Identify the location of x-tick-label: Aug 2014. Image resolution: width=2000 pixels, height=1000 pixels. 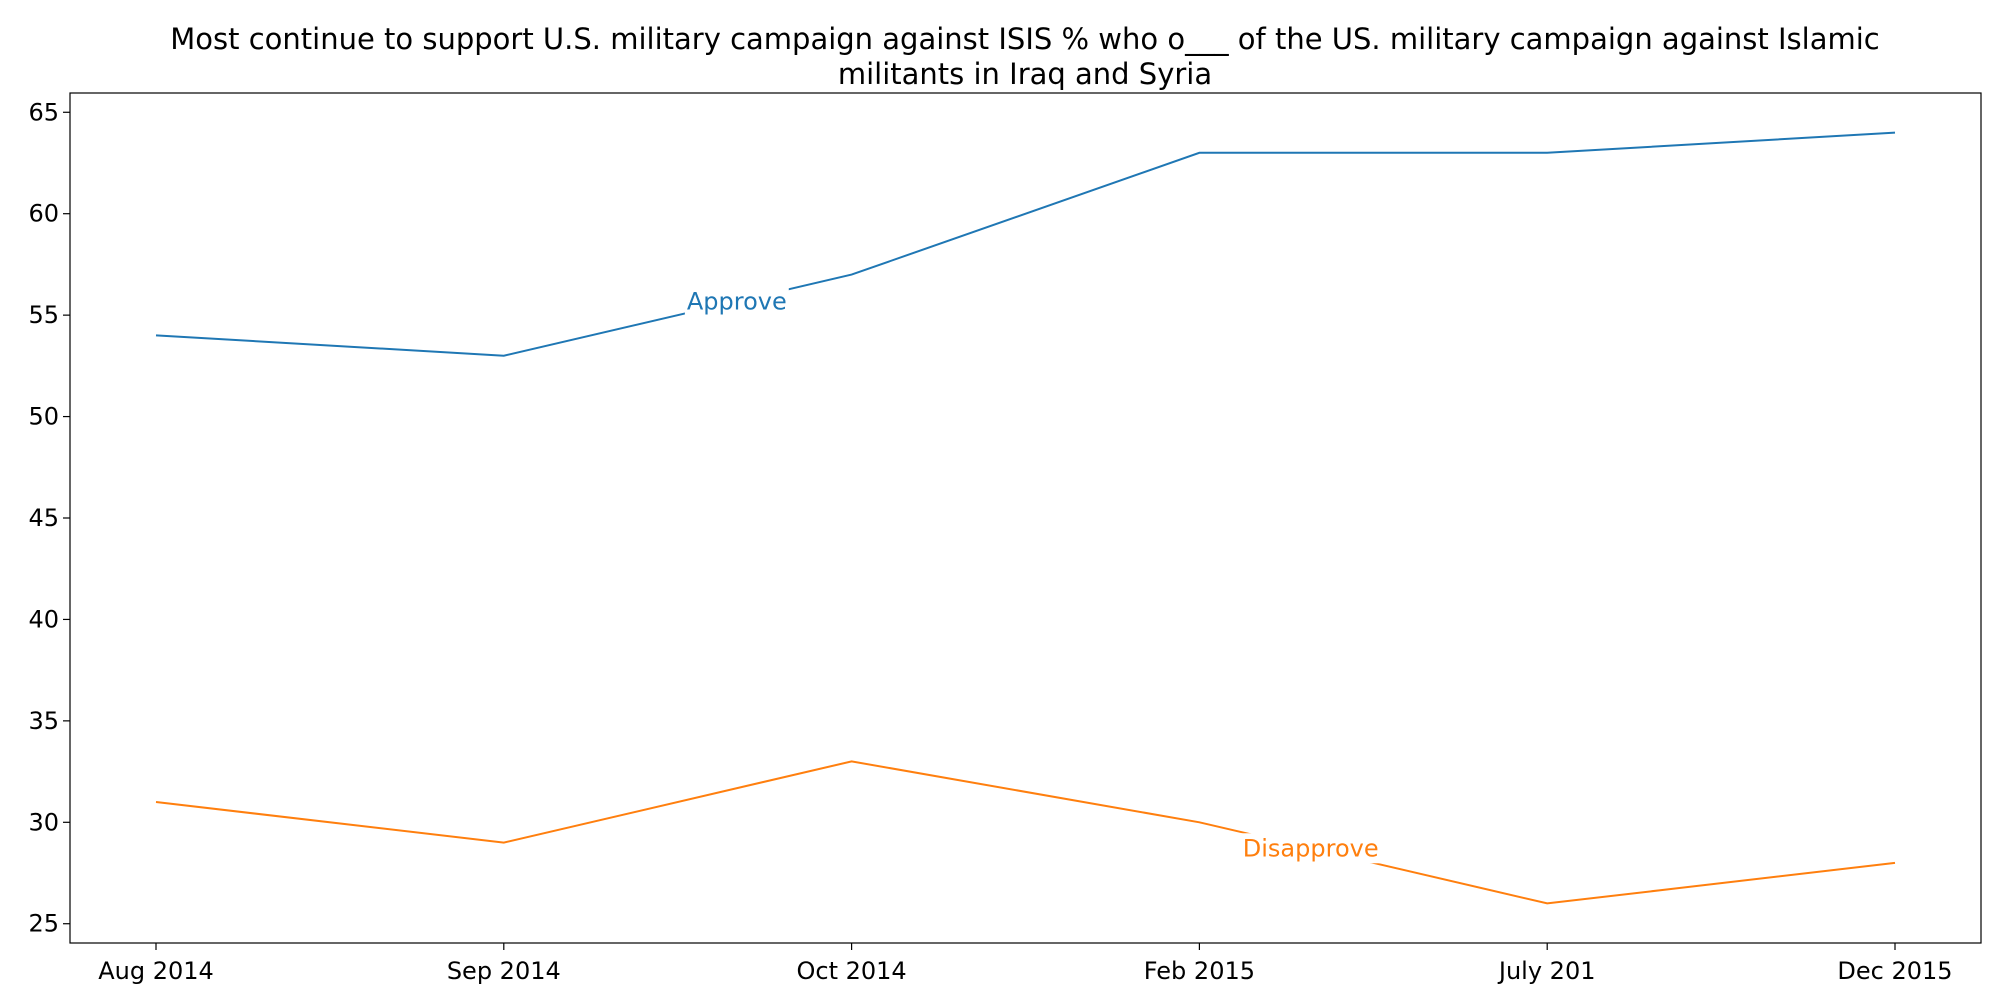
(156, 971).